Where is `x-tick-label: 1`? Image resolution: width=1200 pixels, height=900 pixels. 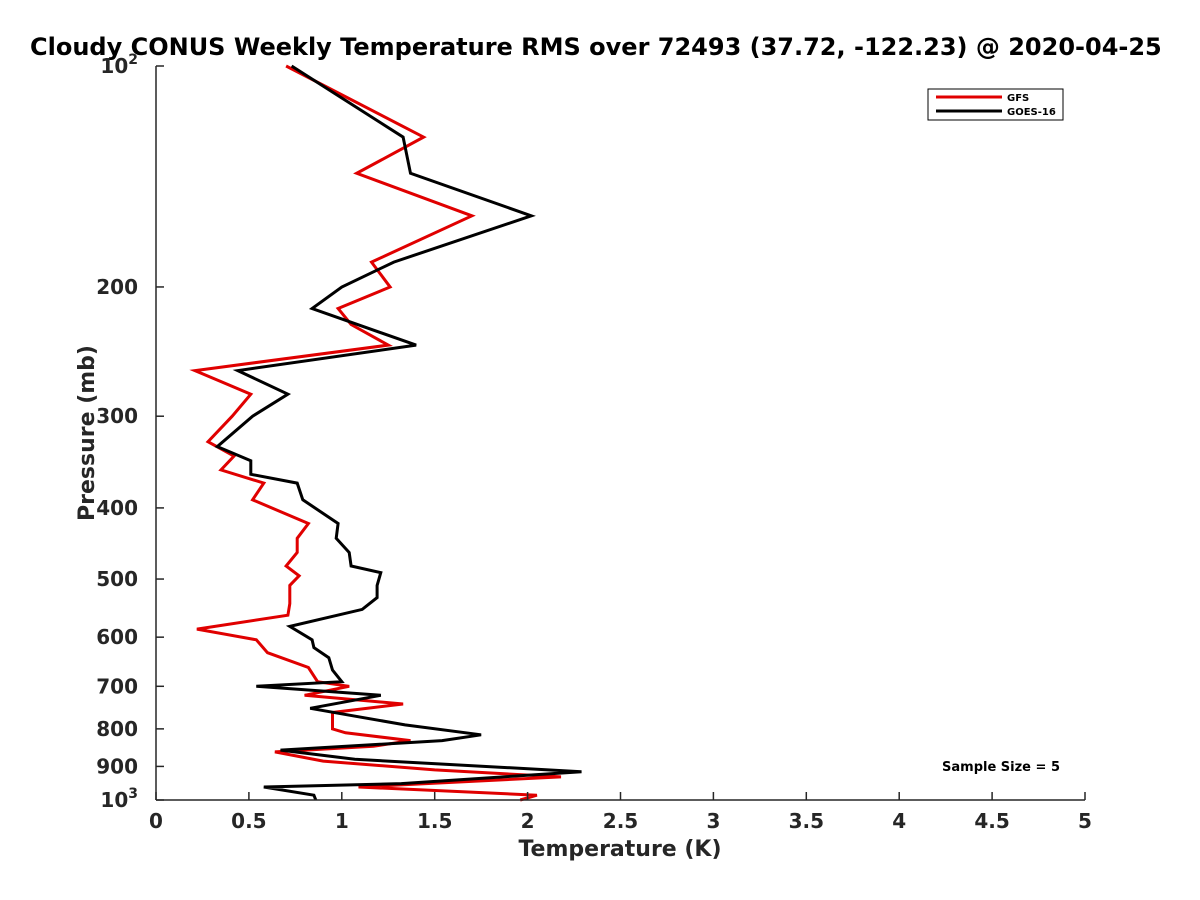 x-tick-label: 1 is located at coordinates (342, 821).